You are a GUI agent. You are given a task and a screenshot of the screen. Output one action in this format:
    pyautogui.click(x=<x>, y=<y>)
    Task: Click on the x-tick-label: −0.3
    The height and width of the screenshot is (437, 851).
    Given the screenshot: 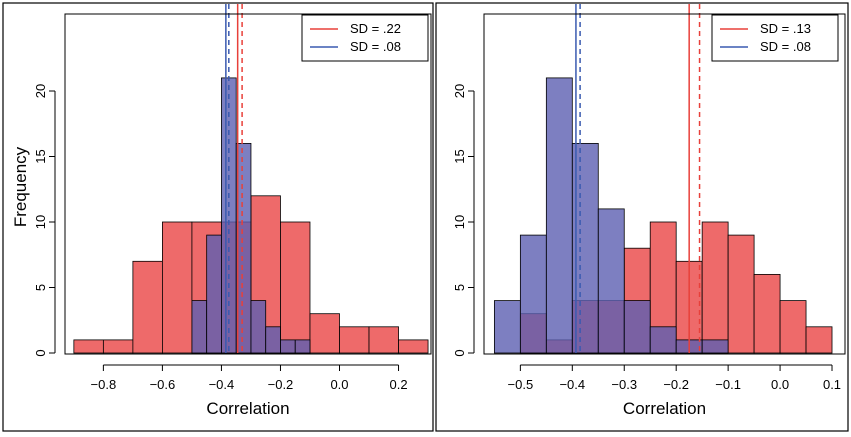 What is the action you would take?
    pyautogui.click(x=624, y=384)
    